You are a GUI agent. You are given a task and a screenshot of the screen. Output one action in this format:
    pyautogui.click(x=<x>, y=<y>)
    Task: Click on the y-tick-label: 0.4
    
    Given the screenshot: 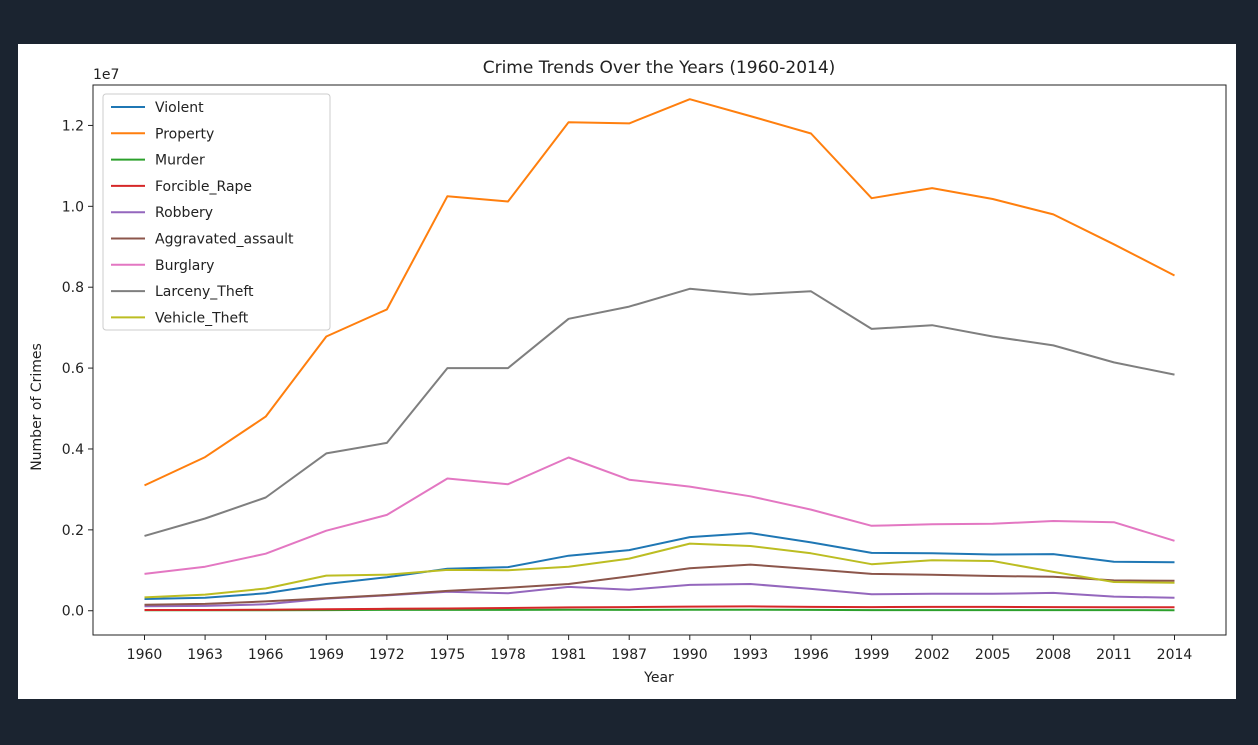 What is the action you would take?
    pyautogui.click(x=73, y=450)
    